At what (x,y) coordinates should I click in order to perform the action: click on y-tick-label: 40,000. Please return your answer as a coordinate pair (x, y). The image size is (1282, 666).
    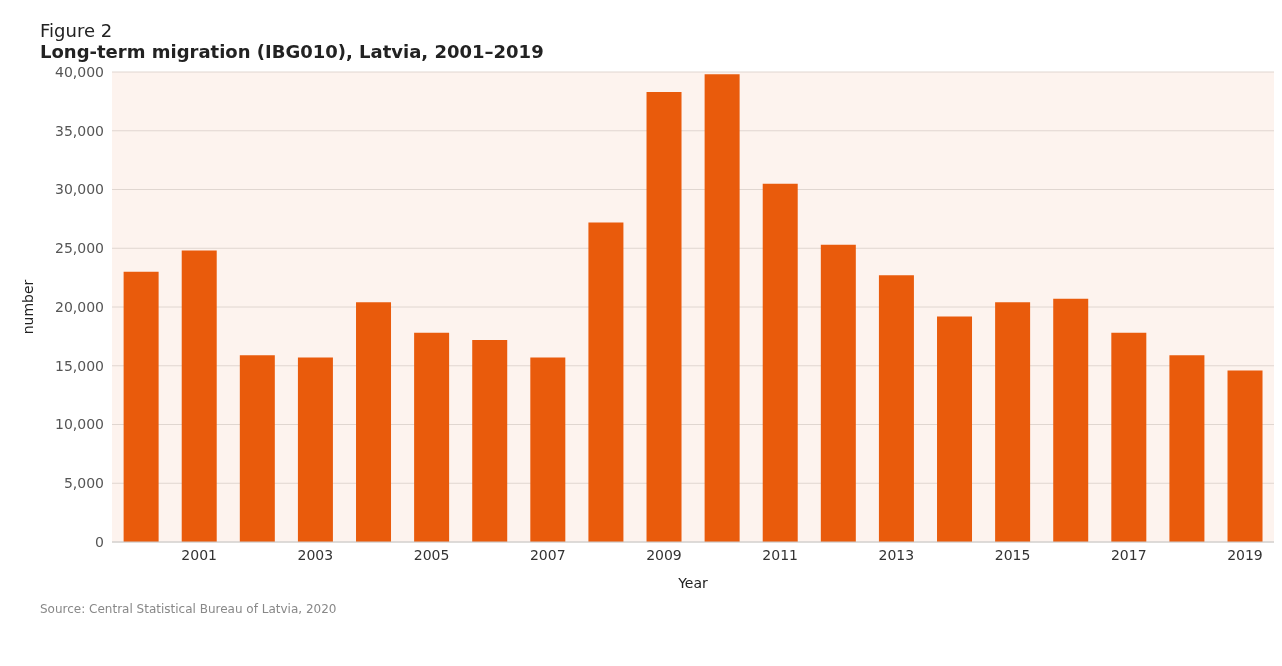
    Looking at the image, I should click on (79, 71).